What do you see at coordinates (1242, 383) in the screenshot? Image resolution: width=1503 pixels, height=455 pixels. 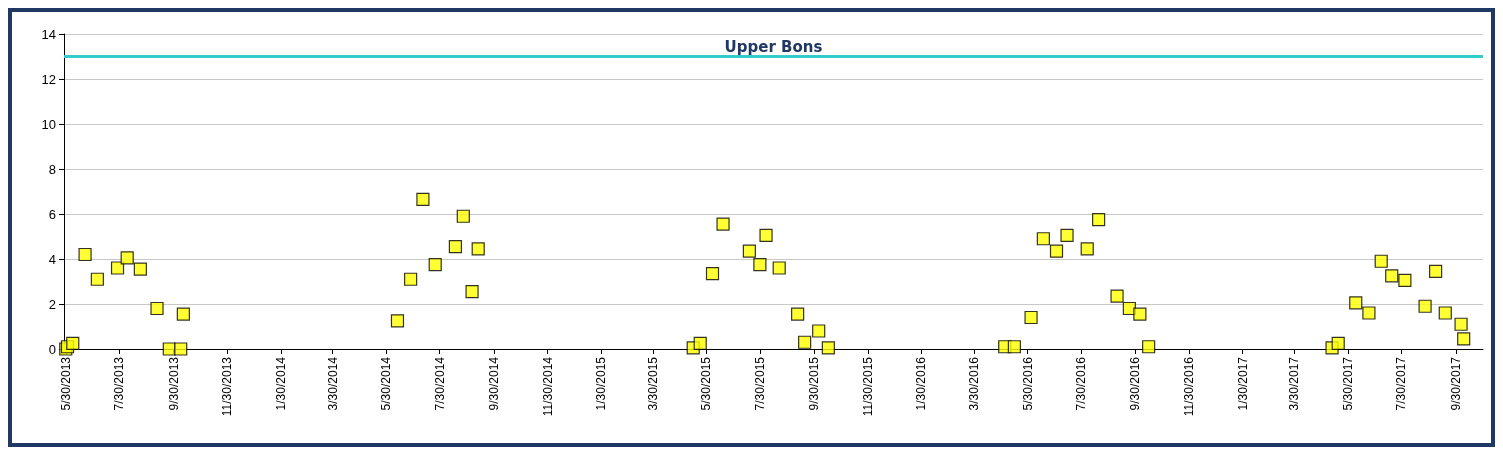 I see `x-tick-label: 1/30/2017` at bounding box center [1242, 383].